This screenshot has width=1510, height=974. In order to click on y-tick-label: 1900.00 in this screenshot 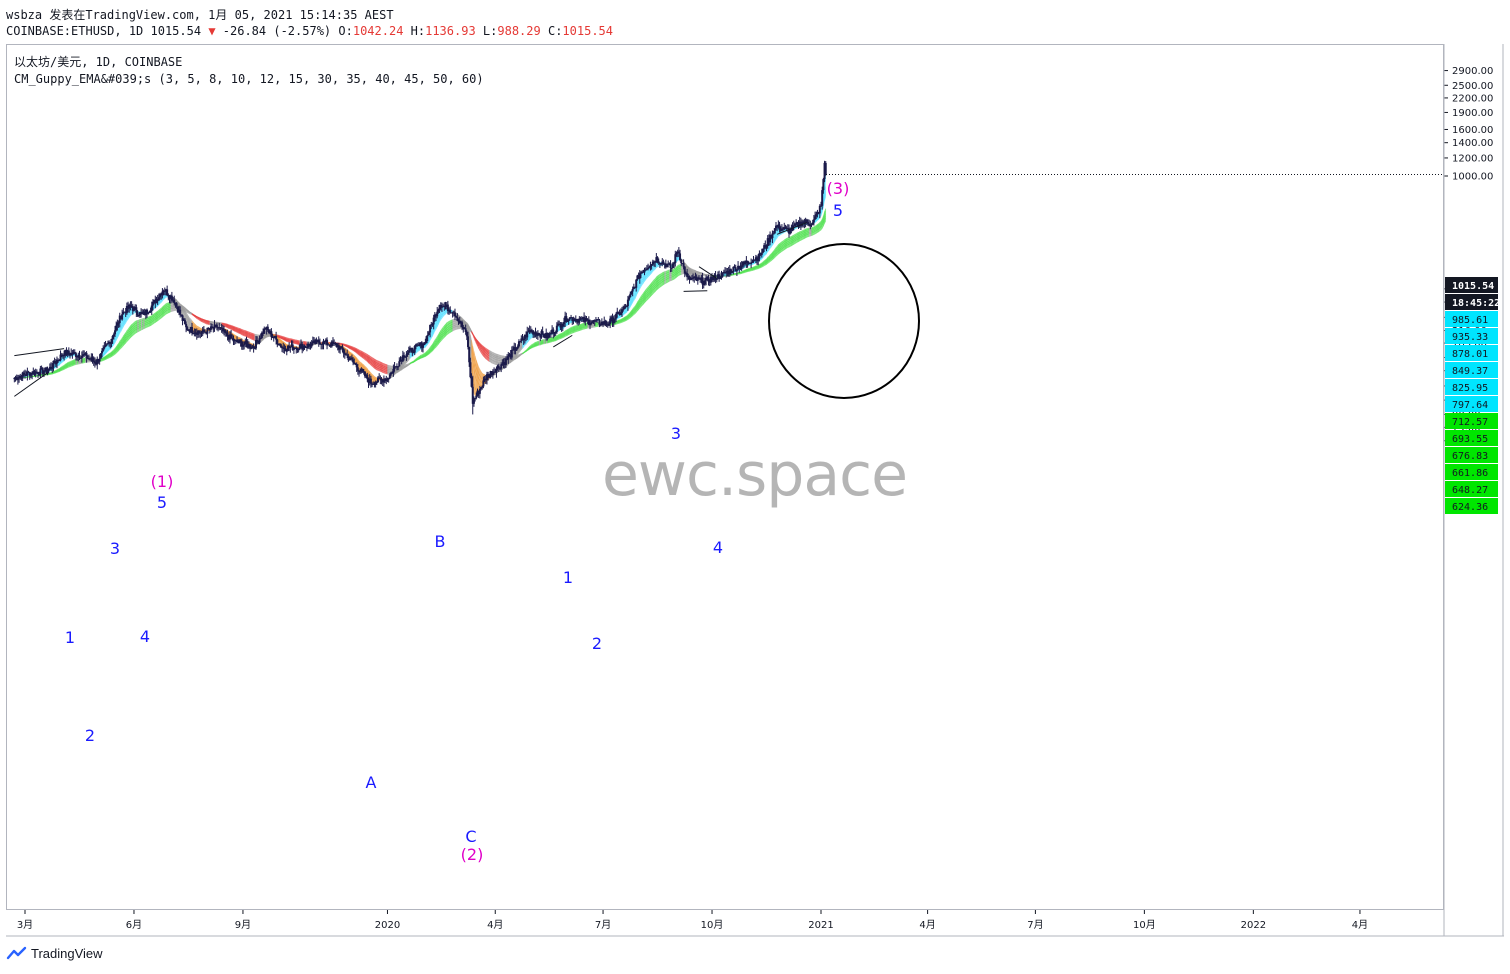, I will do `click(1472, 113)`.